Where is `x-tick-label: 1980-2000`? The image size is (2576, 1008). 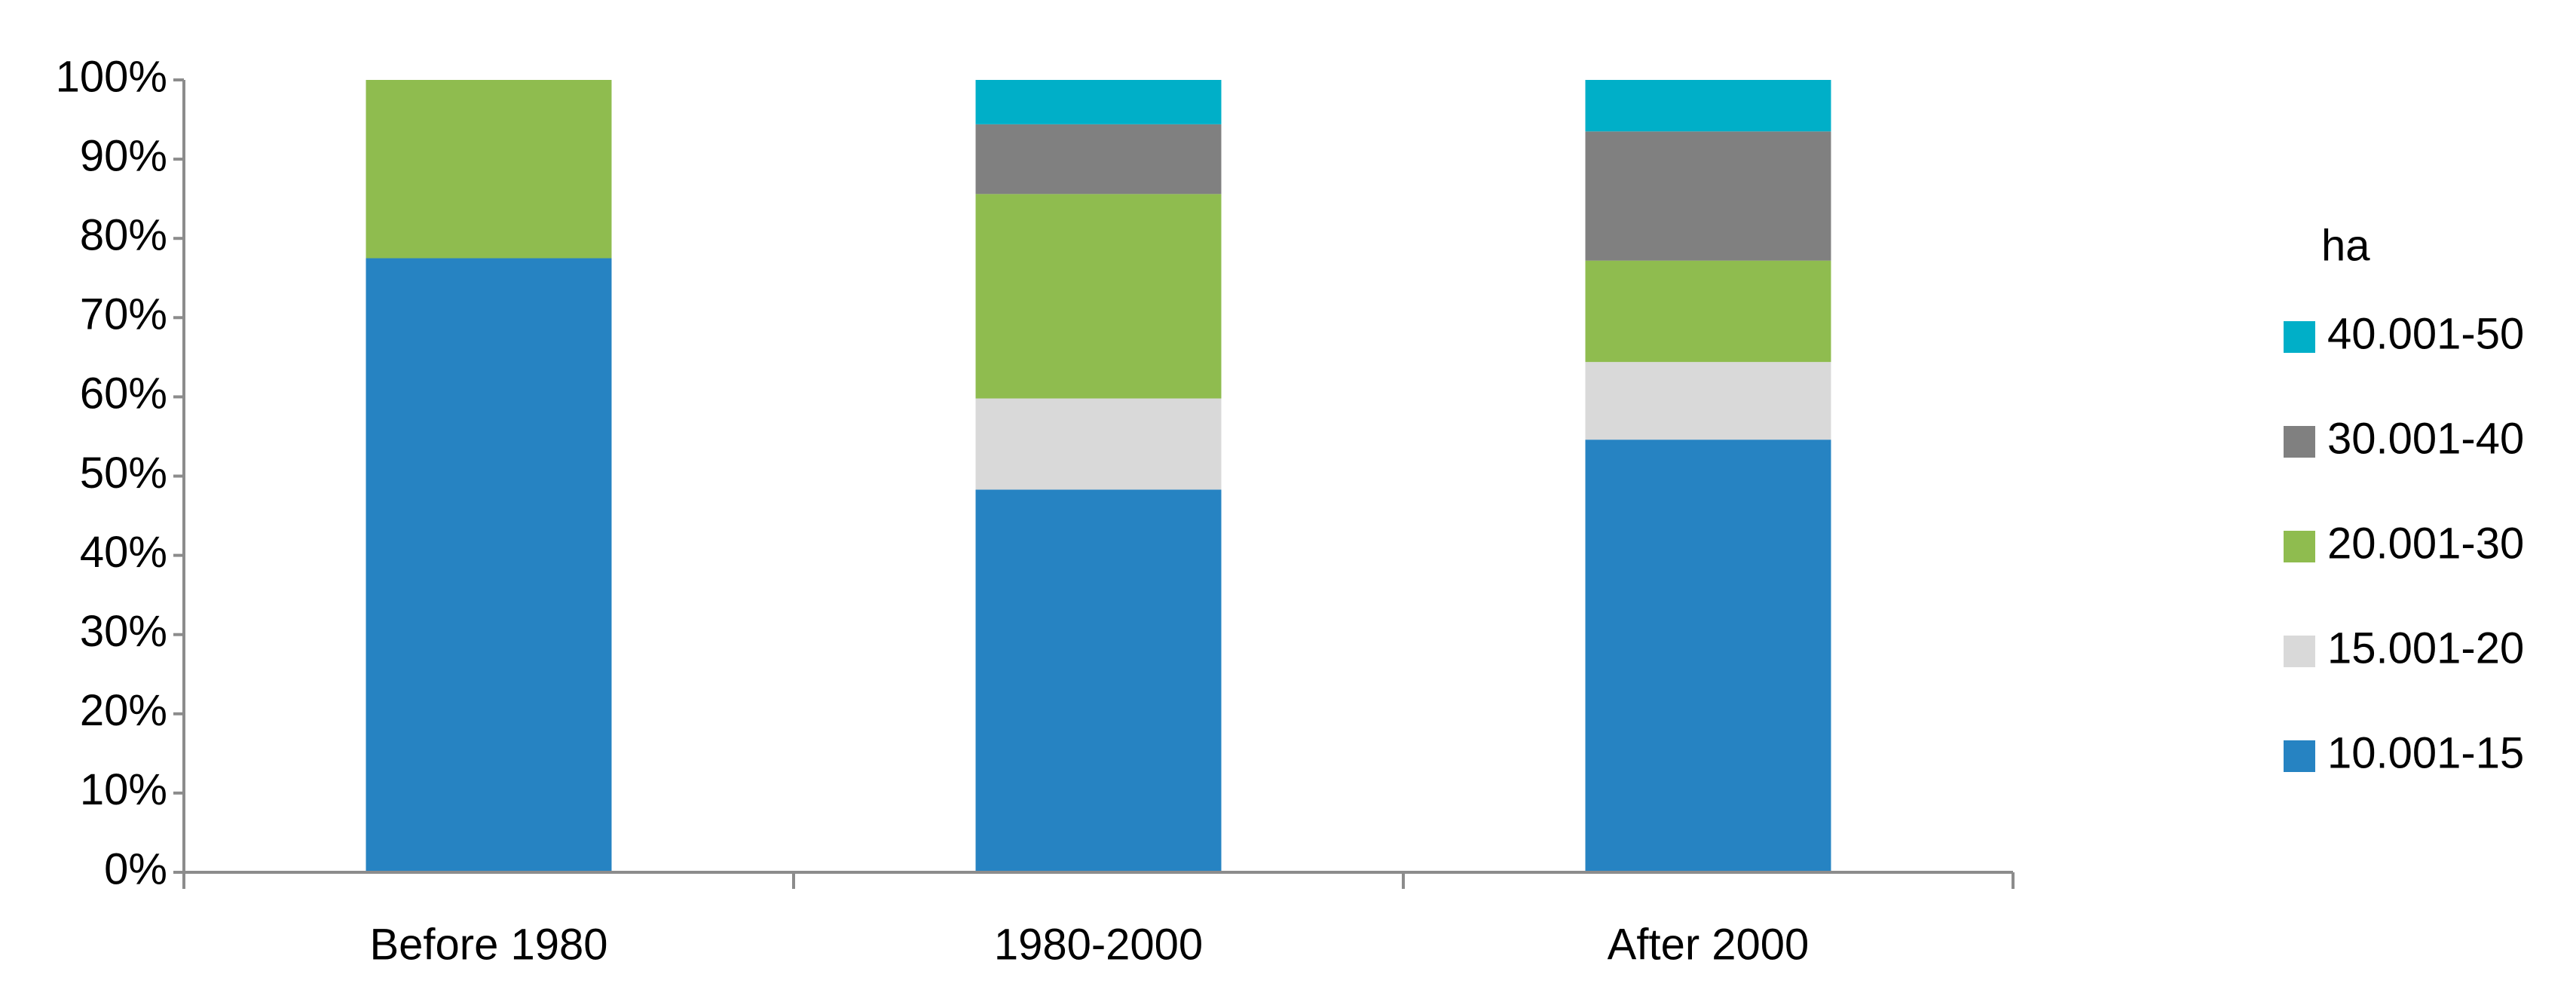
x-tick-label: 1980-2000 is located at coordinates (1098, 944).